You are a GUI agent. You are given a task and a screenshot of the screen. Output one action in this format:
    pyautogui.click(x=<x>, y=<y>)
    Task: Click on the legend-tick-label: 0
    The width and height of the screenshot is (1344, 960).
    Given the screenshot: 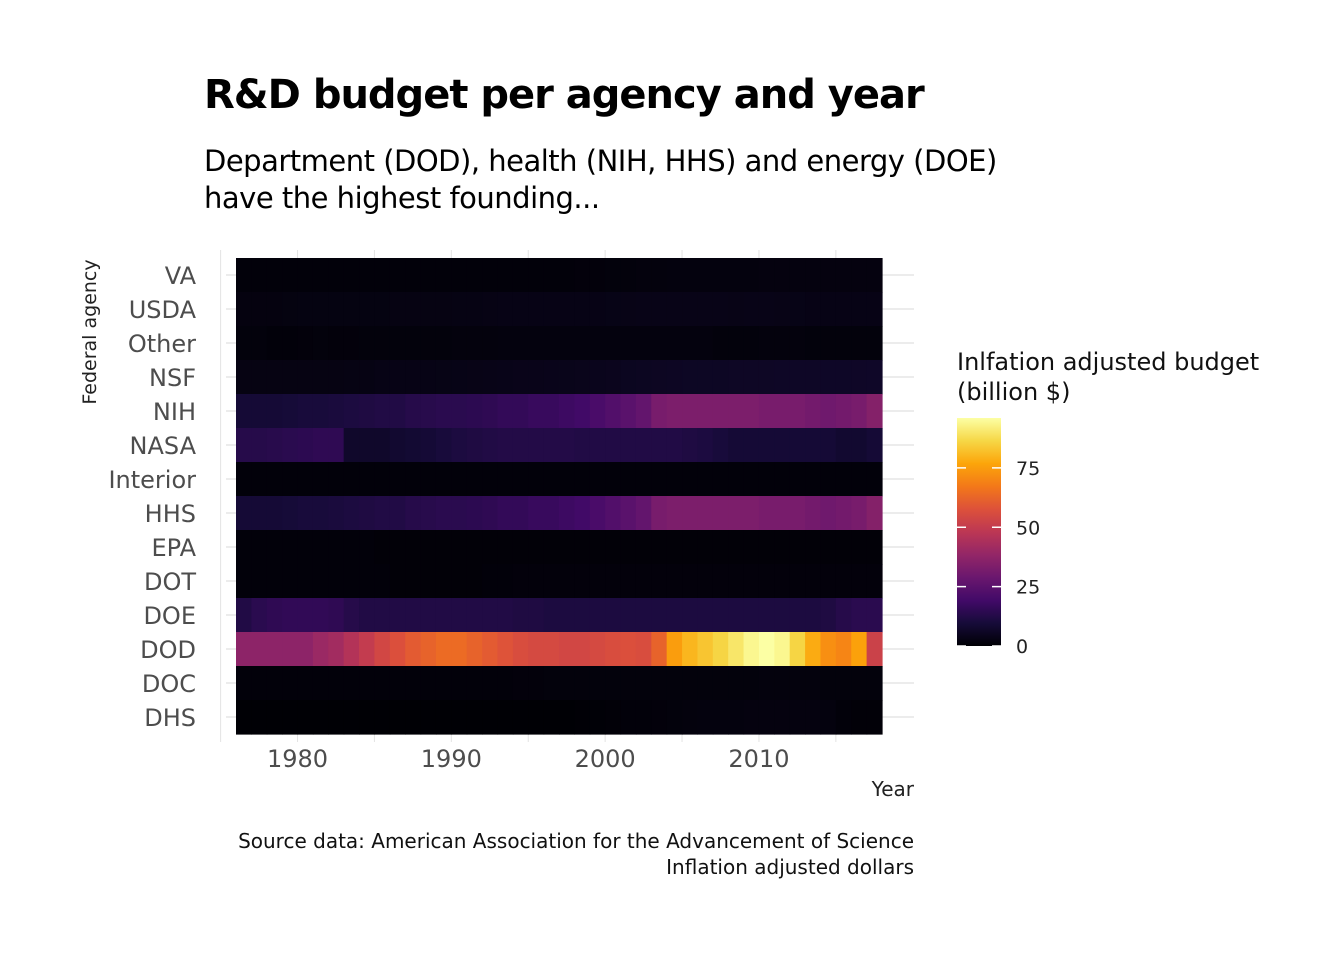 What is the action you would take?
    pyautogui.click(x=1022, y=647)
    